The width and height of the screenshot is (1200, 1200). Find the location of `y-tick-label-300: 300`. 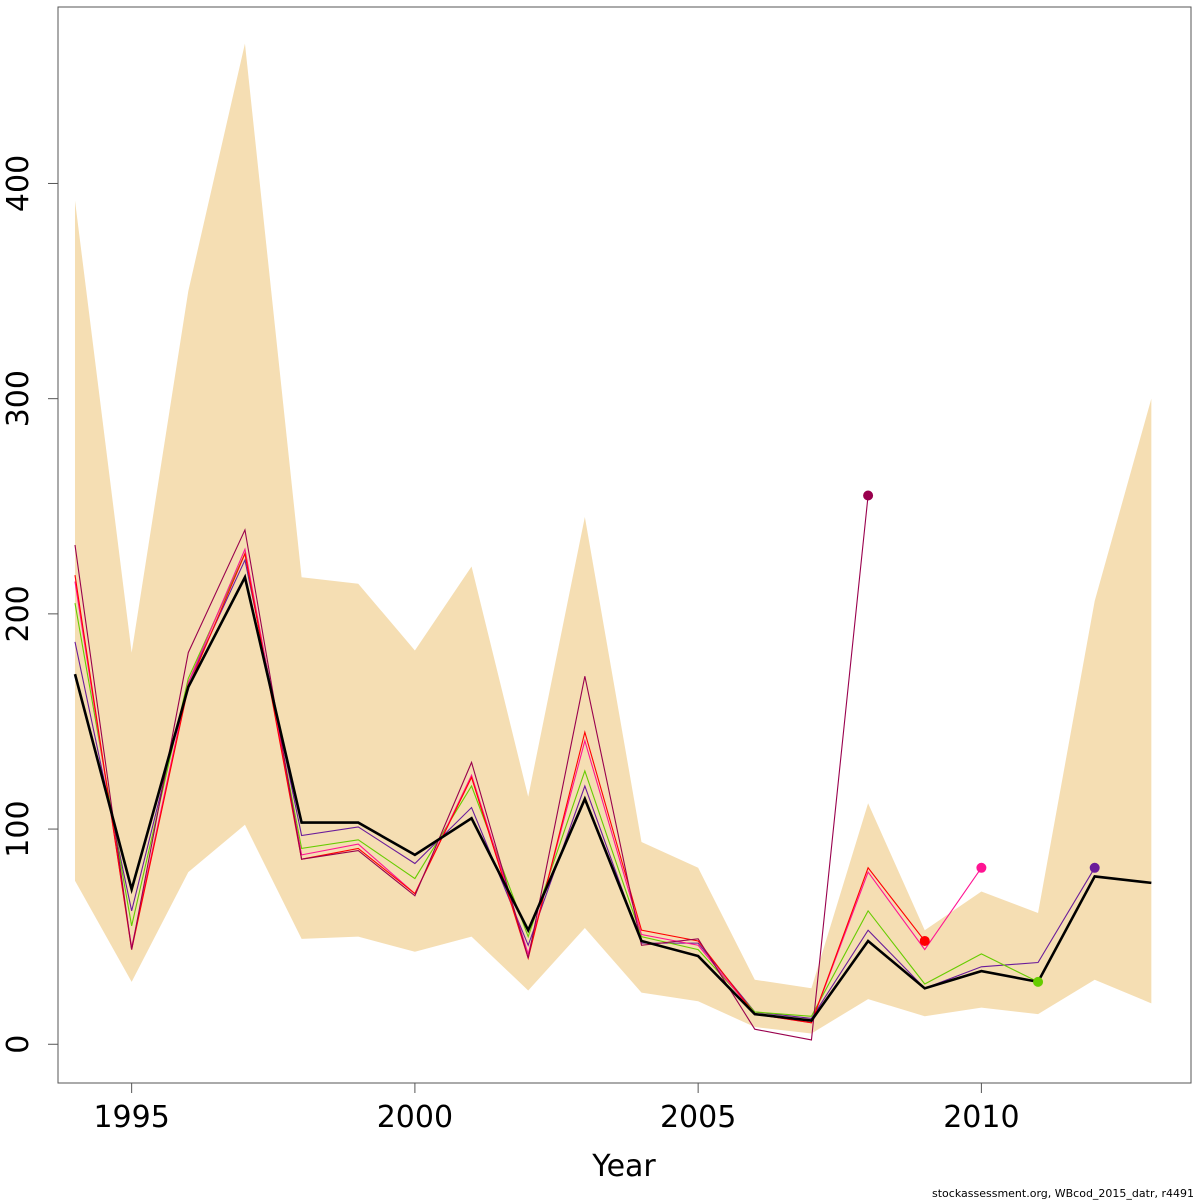

y-tick-label-300: 300 is located at coordinates (18, 398).